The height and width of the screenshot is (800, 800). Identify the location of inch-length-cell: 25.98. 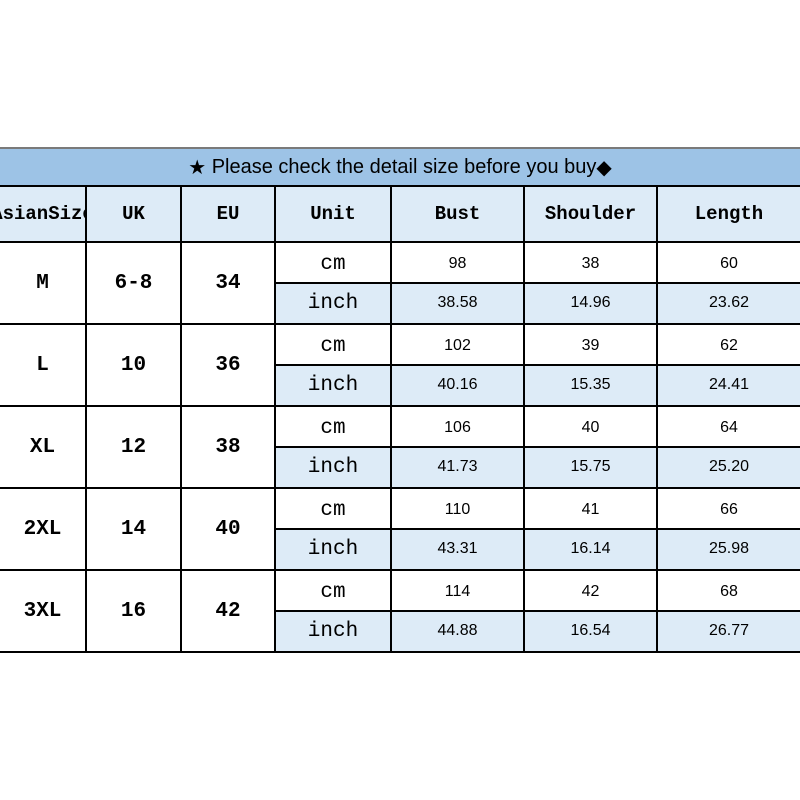
(729, 550).